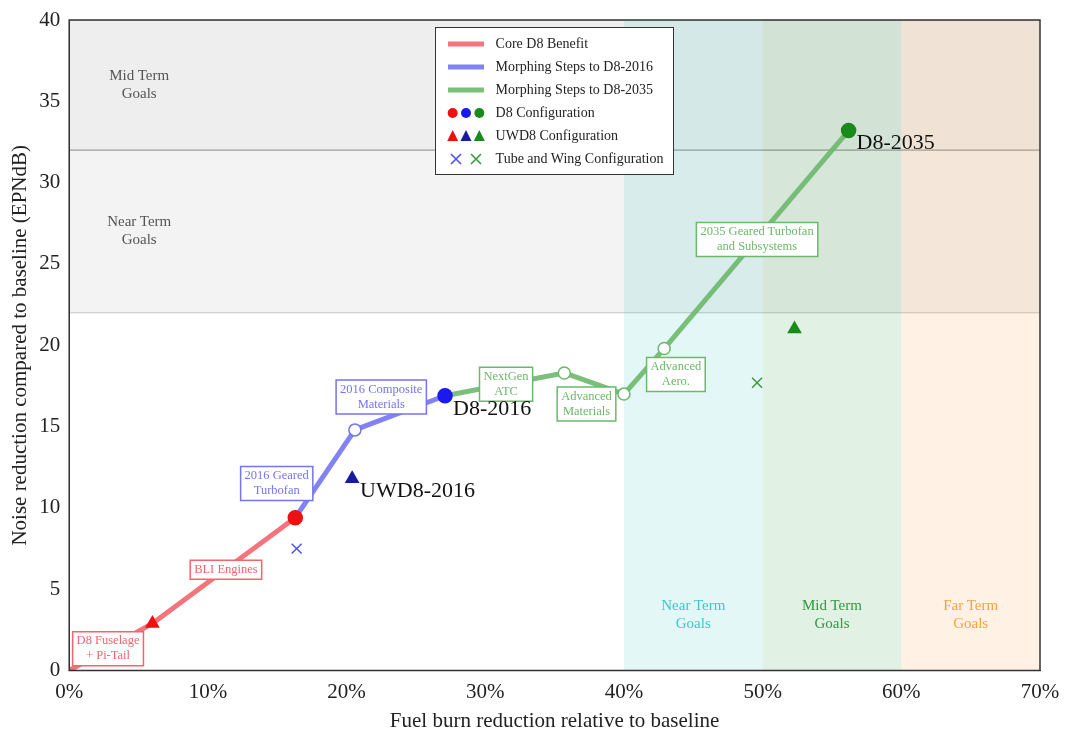  Describe the element at coordinates (587, 403) in the screenshot. I see `annotation: Advanced Materials` at that location.